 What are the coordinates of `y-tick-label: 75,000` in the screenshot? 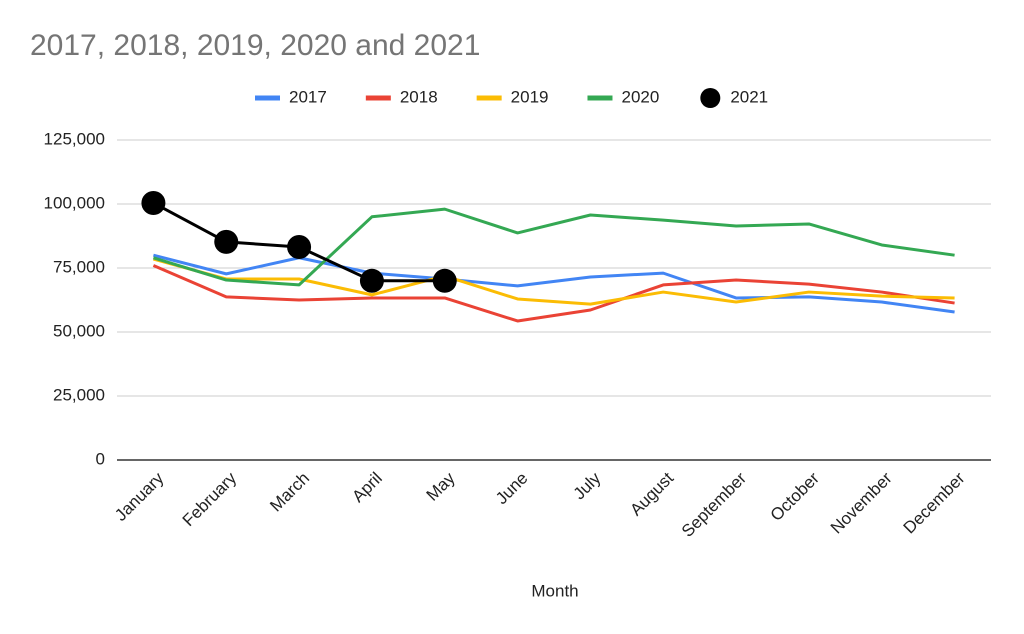 It's located at (79, 266).